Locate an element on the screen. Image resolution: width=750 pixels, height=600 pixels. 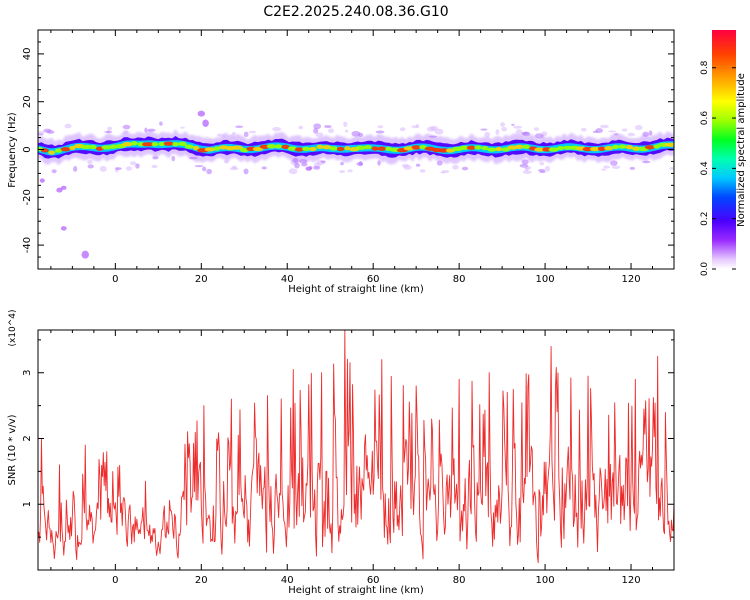
spectrogram-x-tick-label: 60 is located at coordinates (373, 279).